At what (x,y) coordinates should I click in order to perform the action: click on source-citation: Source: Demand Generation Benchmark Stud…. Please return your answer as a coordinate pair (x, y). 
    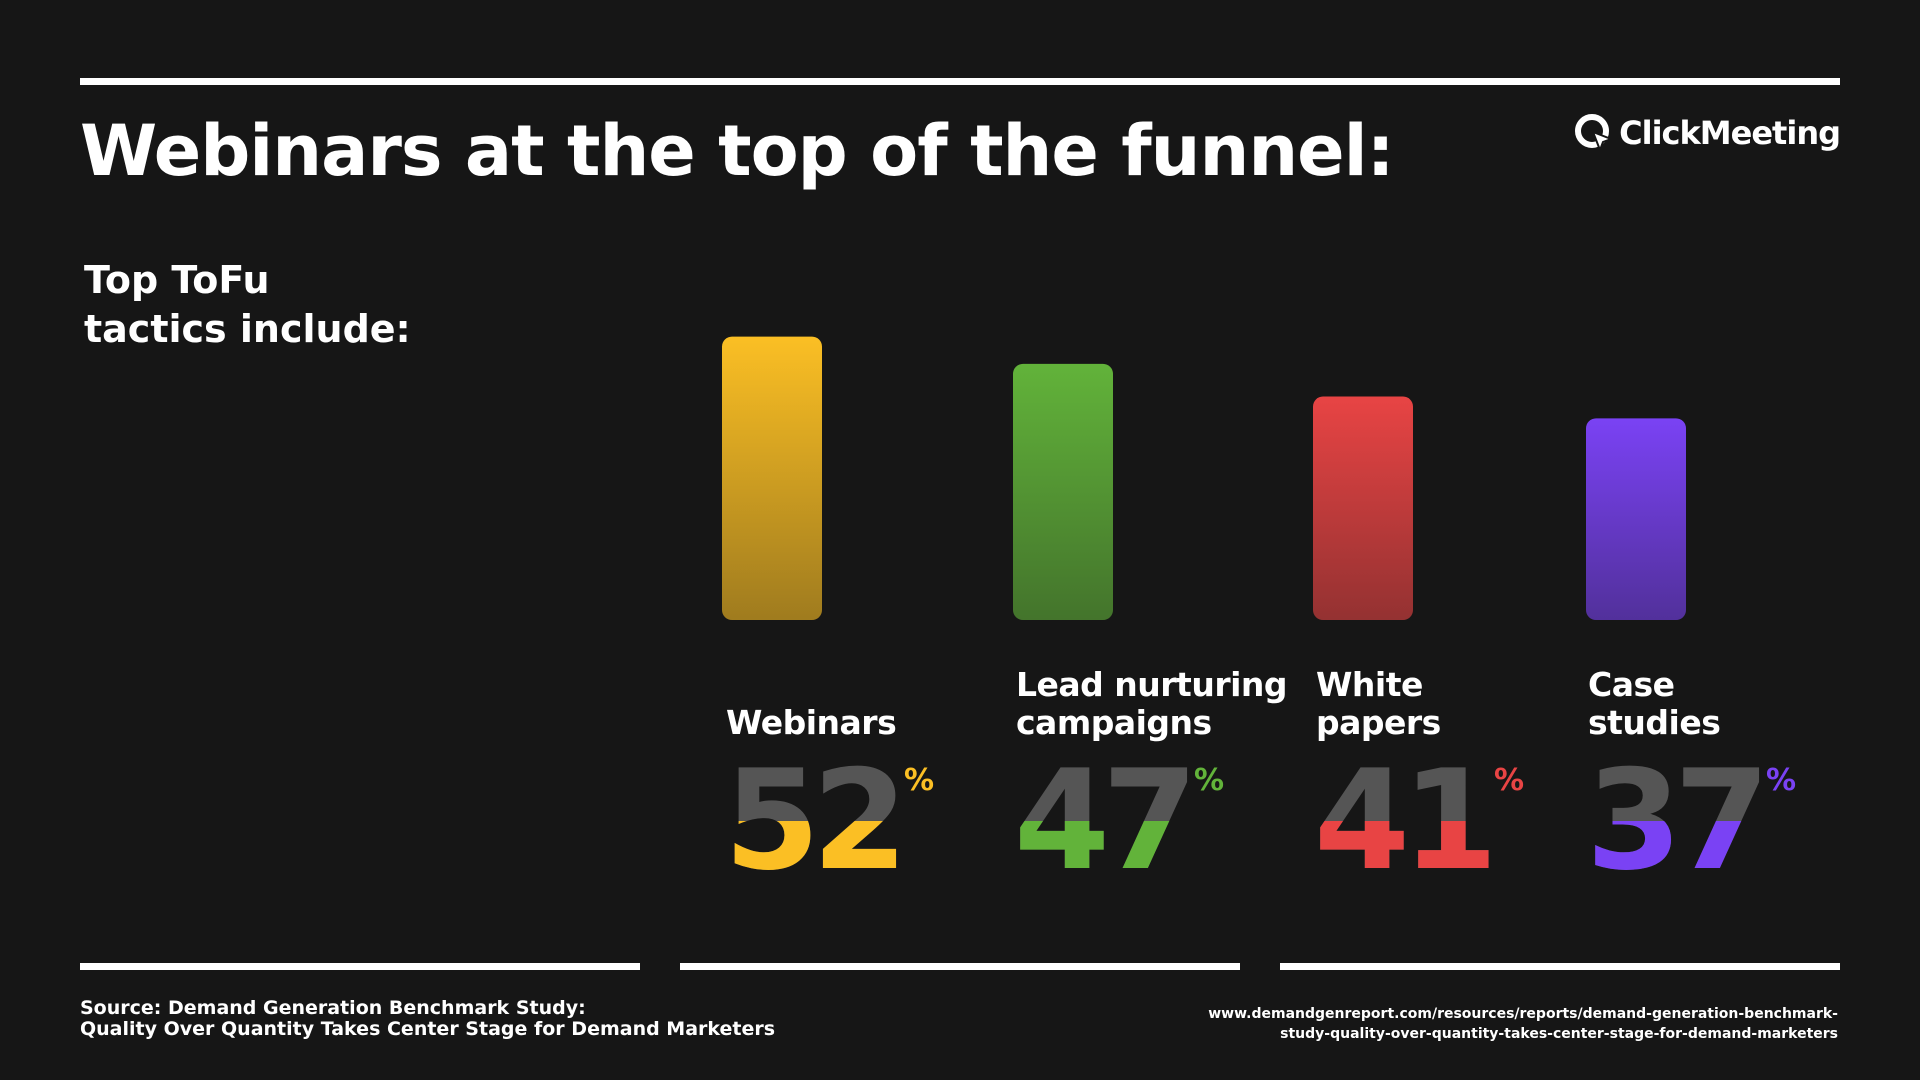
    Looking at the image, I should click on (427, 1019).